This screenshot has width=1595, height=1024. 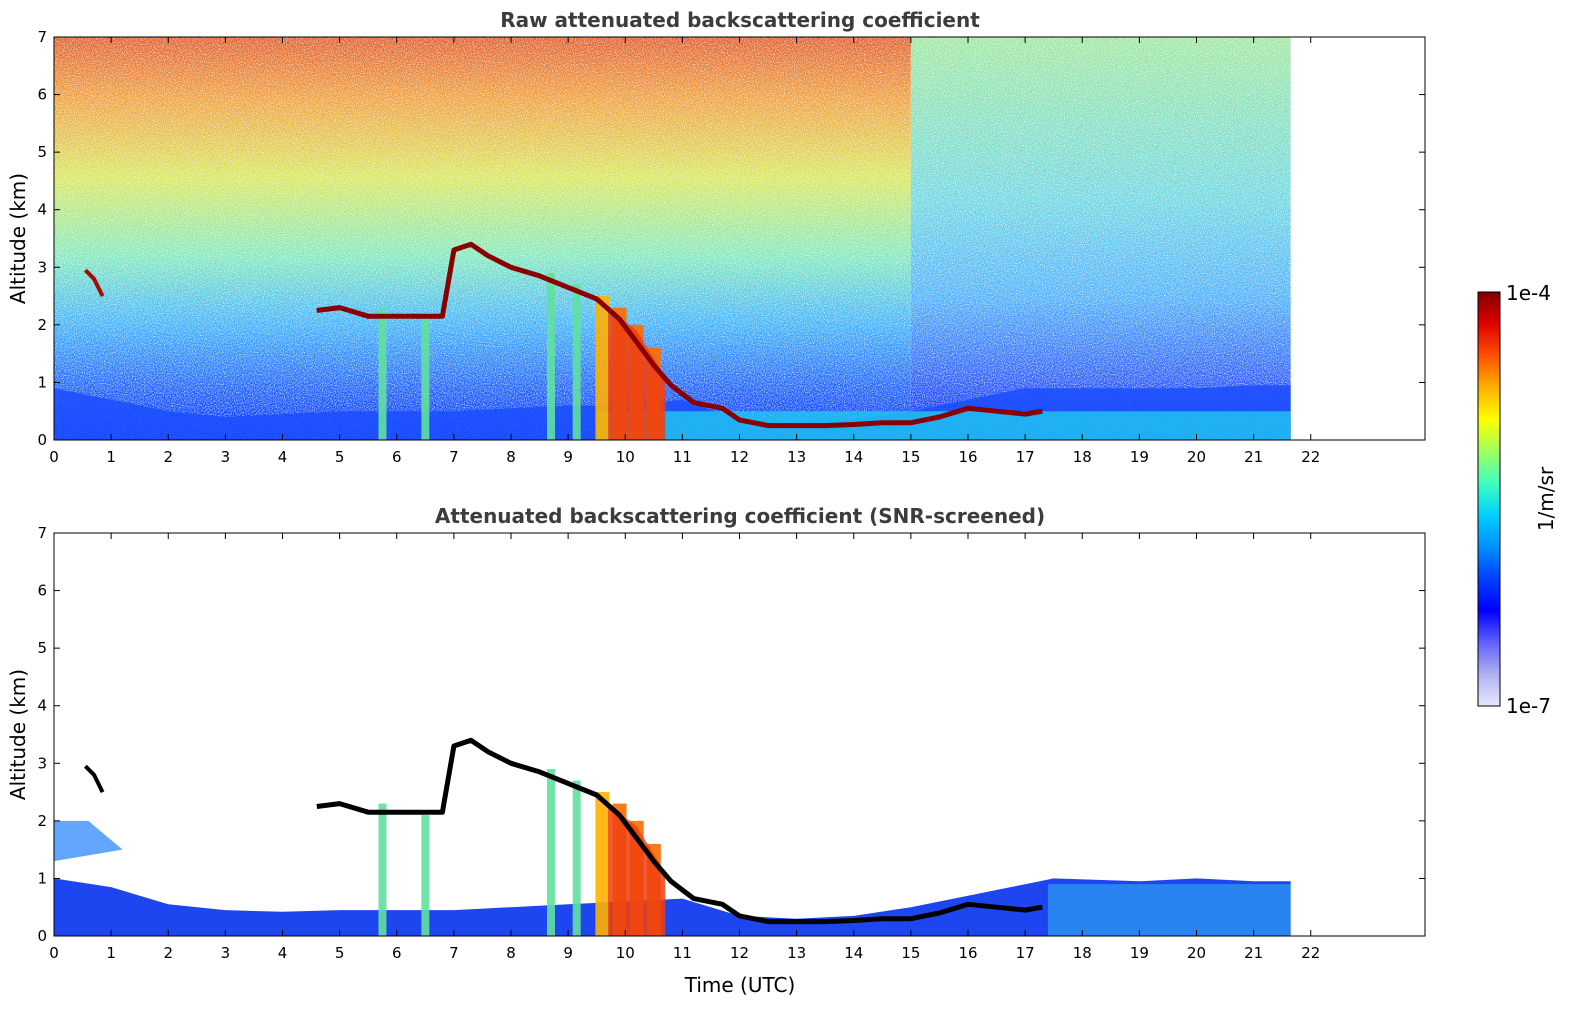 What do you see at coordinates (740, 985) in the screenshot?
I see `x-axis-label: Time (UTC)` at bounding box center [740, 985].